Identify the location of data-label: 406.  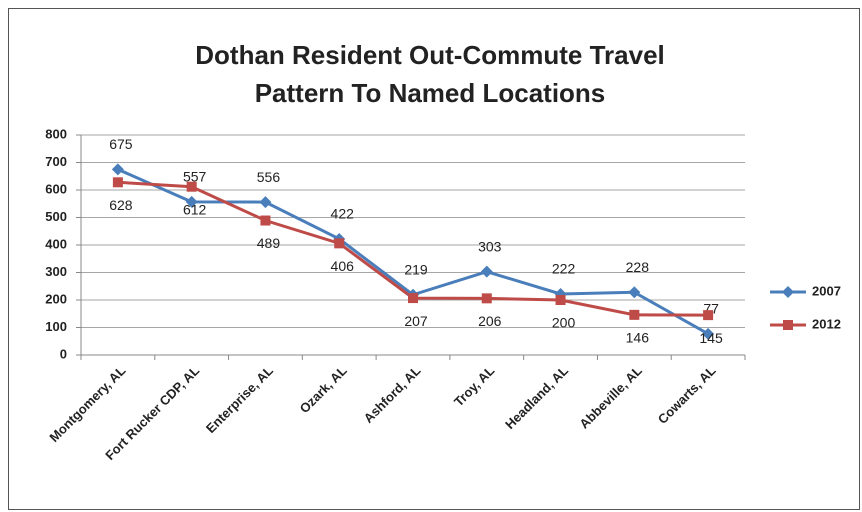
(343, 266).